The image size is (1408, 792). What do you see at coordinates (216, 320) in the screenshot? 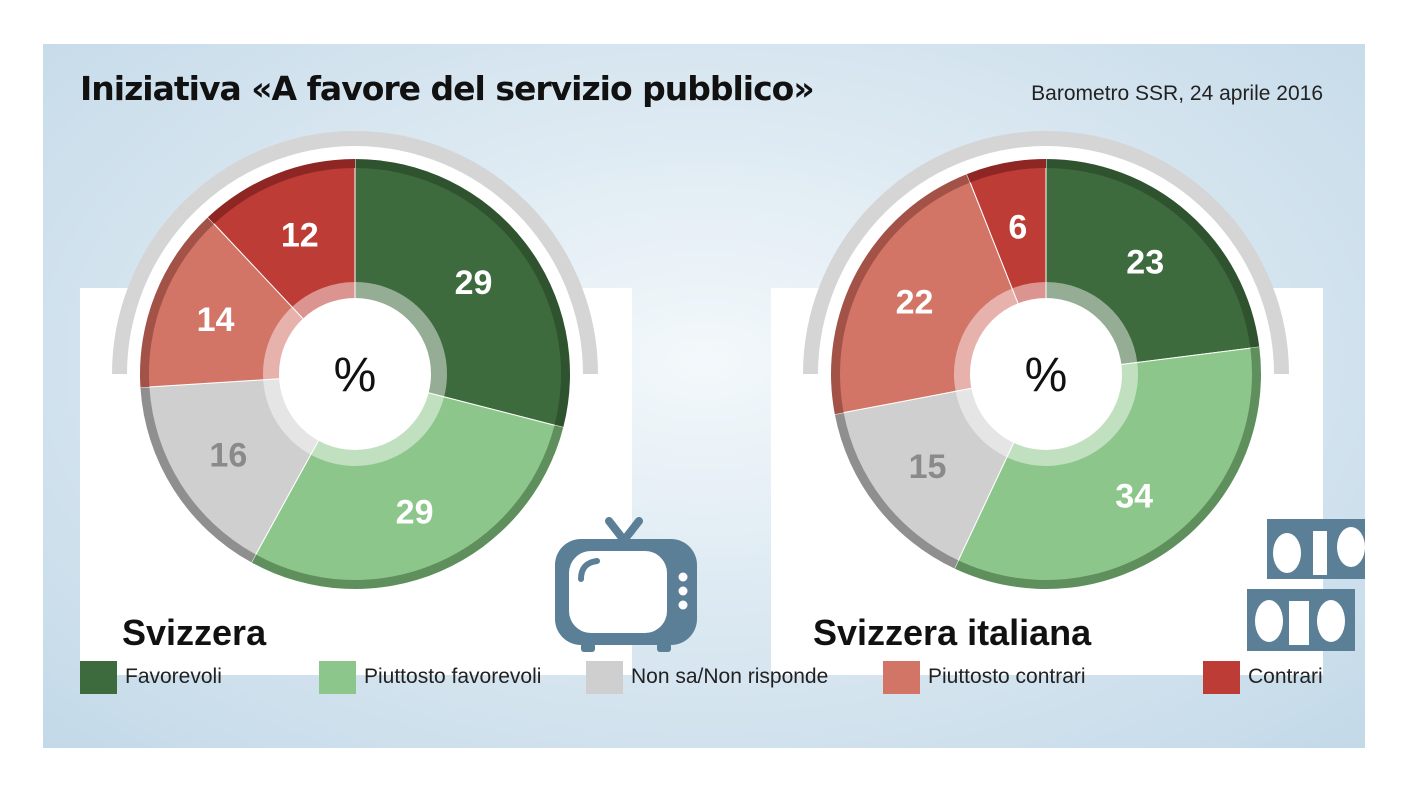
I see `data-label-piuttosto-contrari: 14` at bounding box center [216, 320].